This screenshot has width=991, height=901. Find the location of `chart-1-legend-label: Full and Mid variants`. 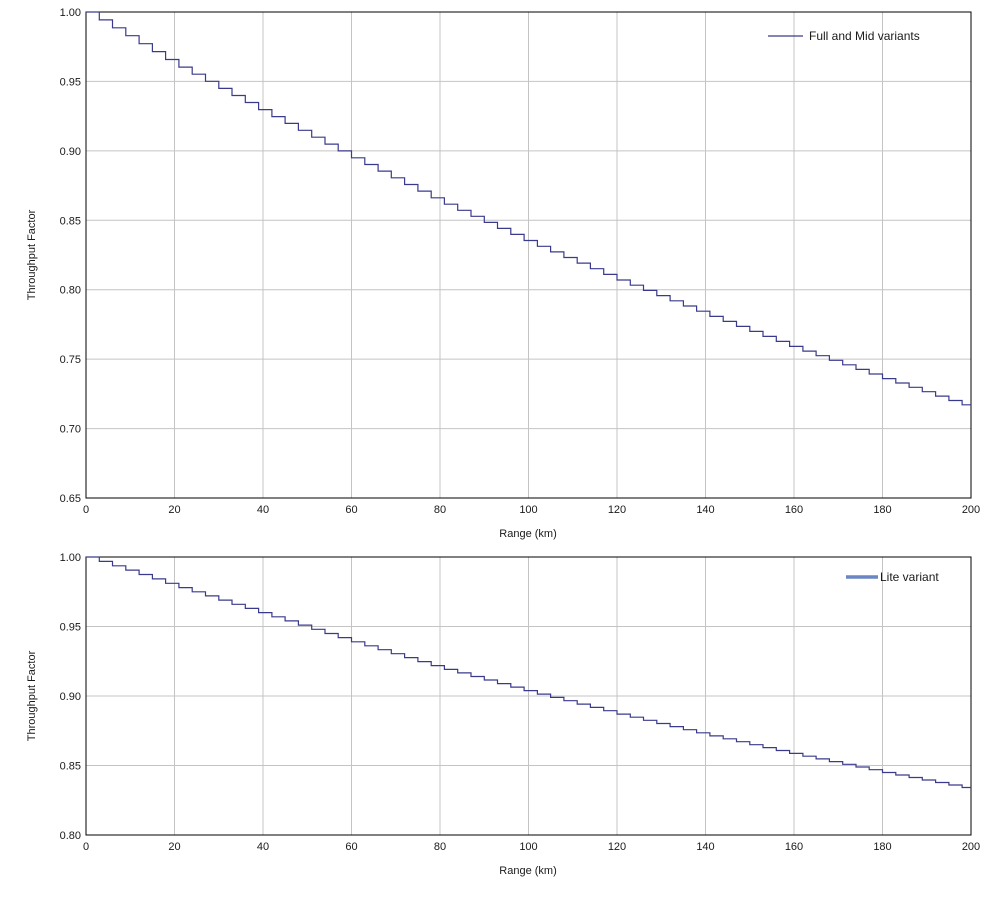

chart-1-legend-label: Full and Mid variants is located at coordinates (864, 36).